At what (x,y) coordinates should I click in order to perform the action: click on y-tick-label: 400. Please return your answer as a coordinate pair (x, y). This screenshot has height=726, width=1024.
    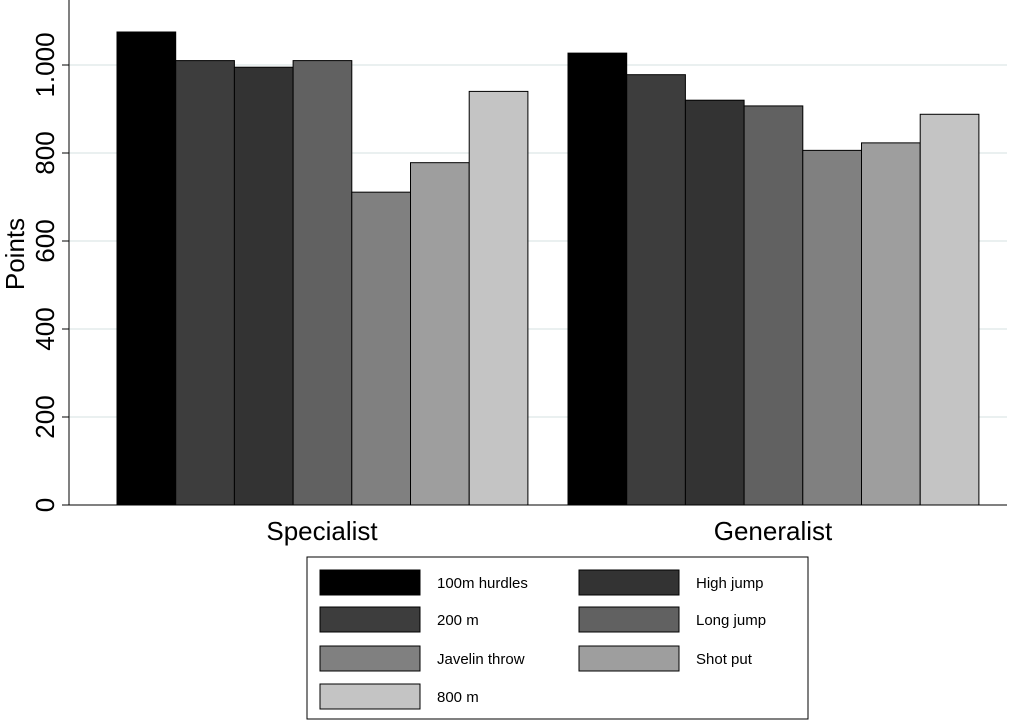
    Looking at the image, I should click on (45, 328).